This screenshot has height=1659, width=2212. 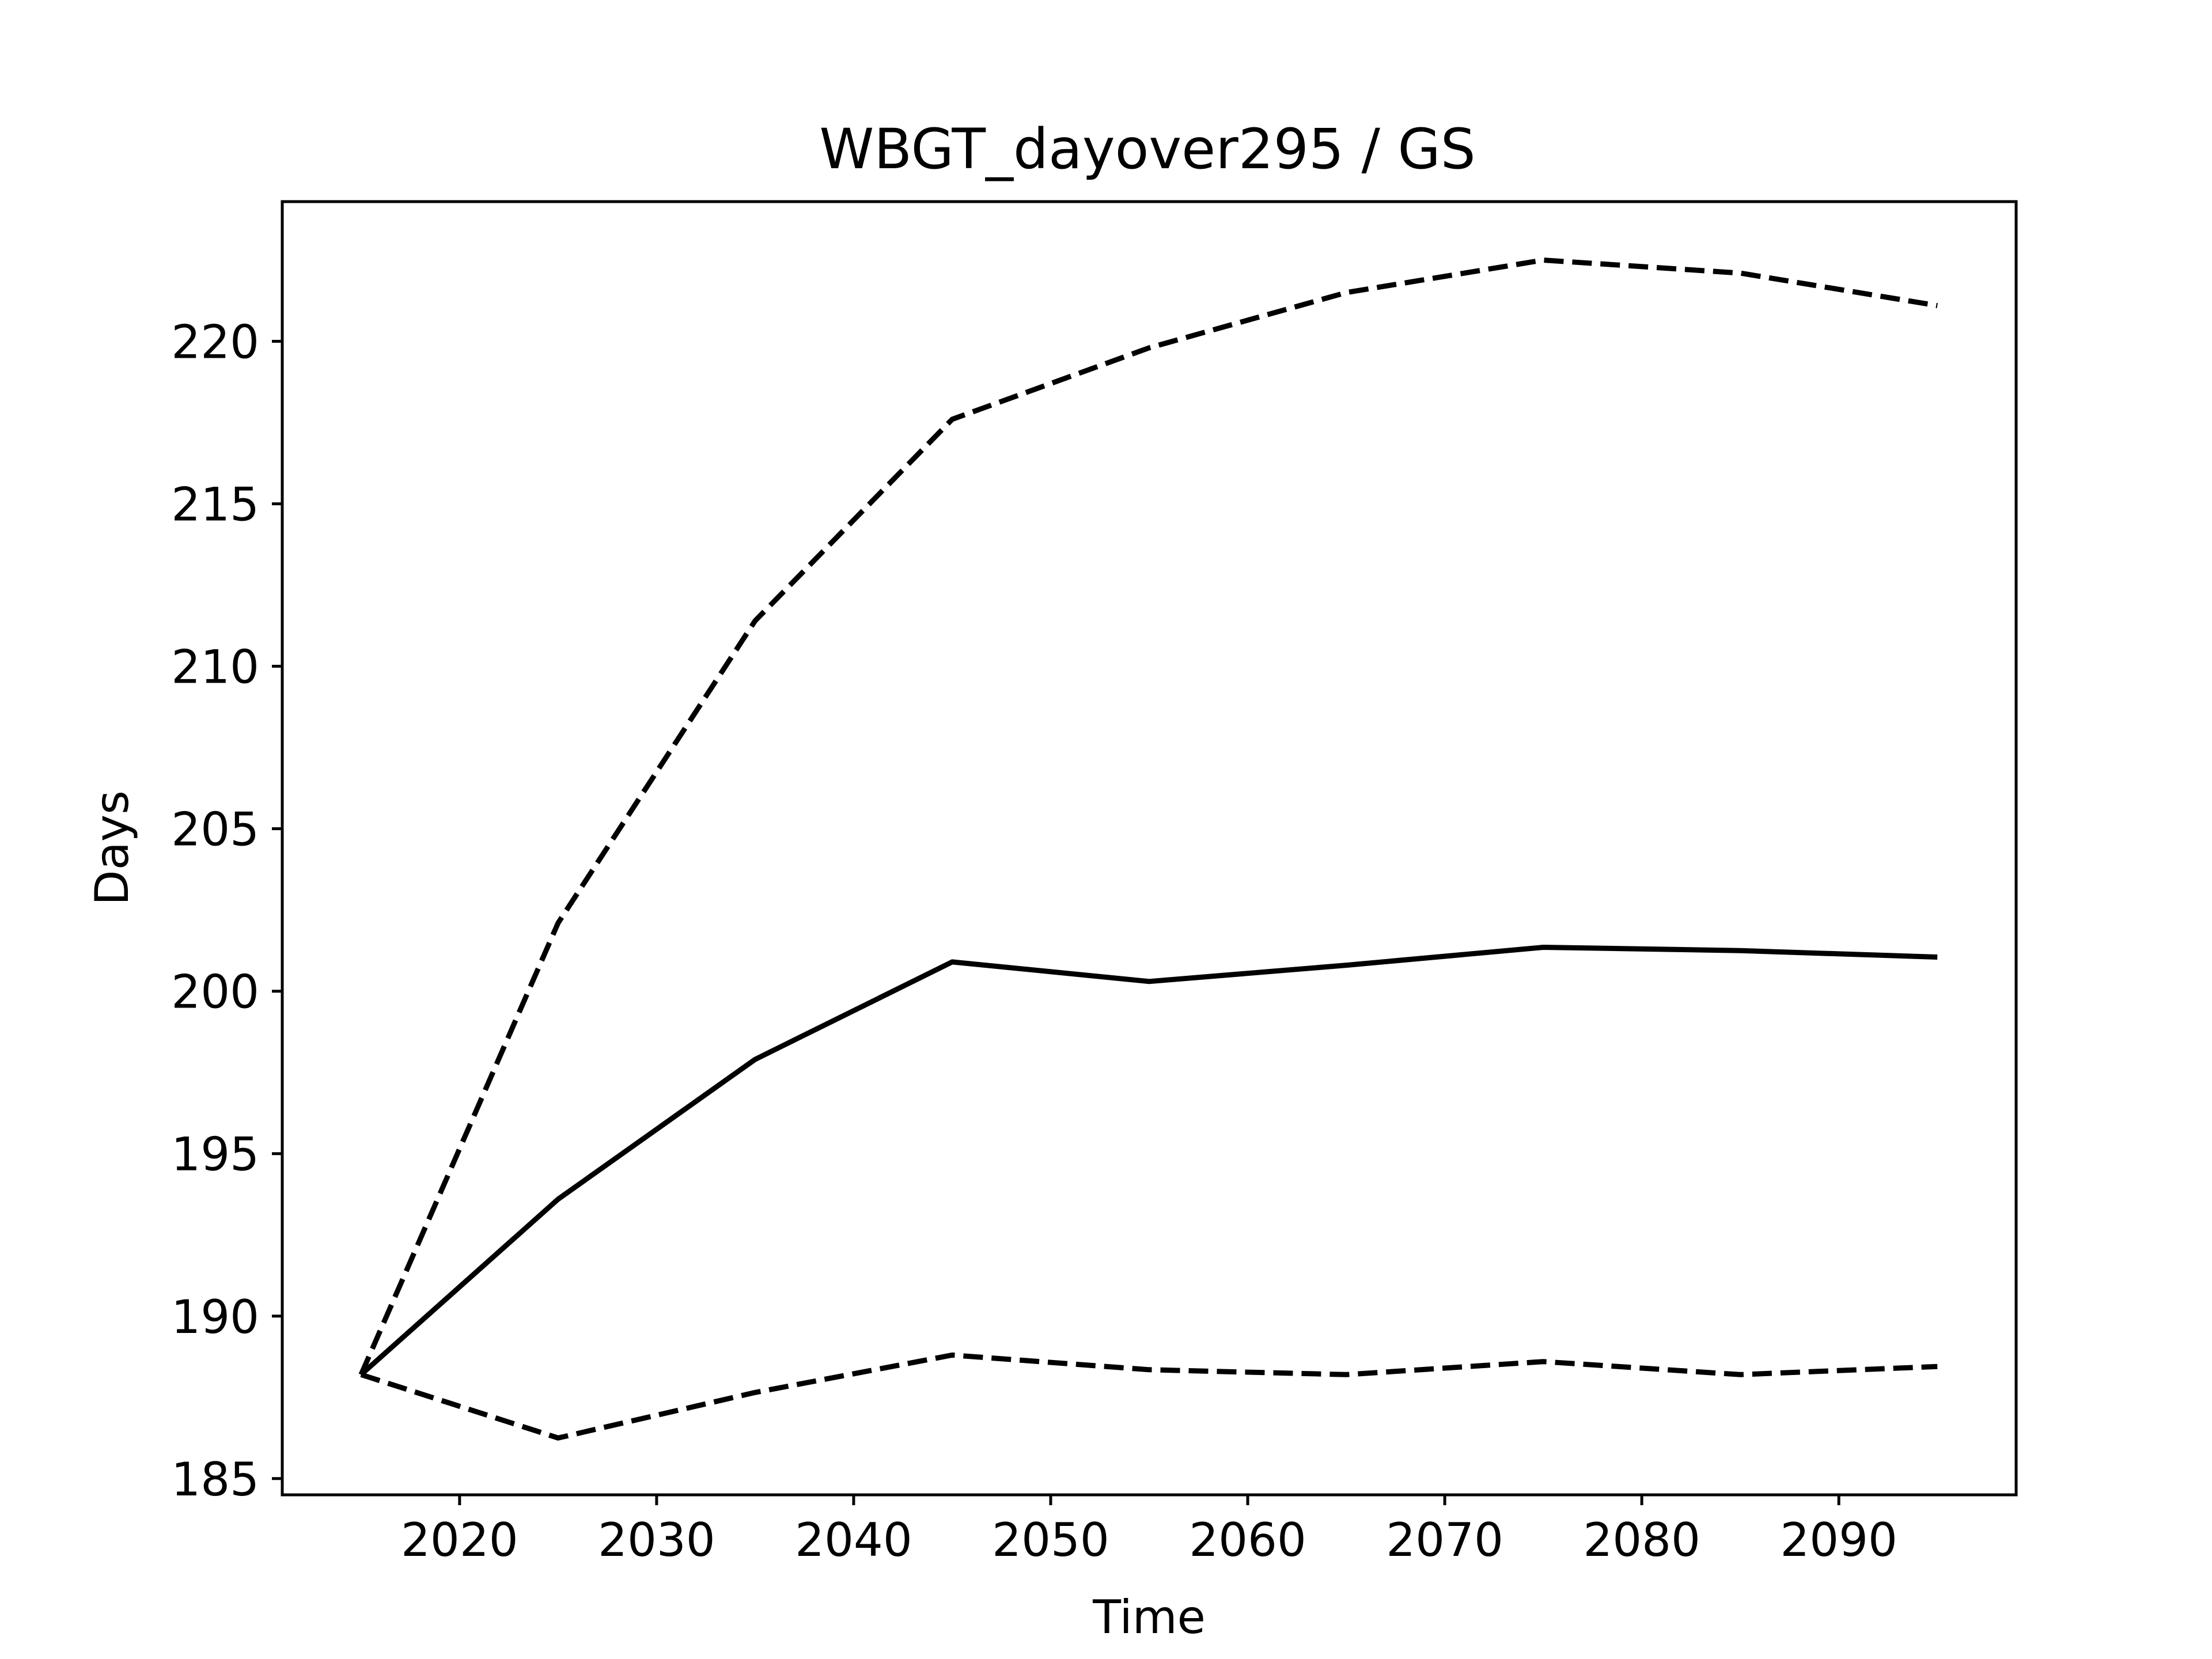 I want to click on x-tick-label: 2030, so click(x=656, y=1540).